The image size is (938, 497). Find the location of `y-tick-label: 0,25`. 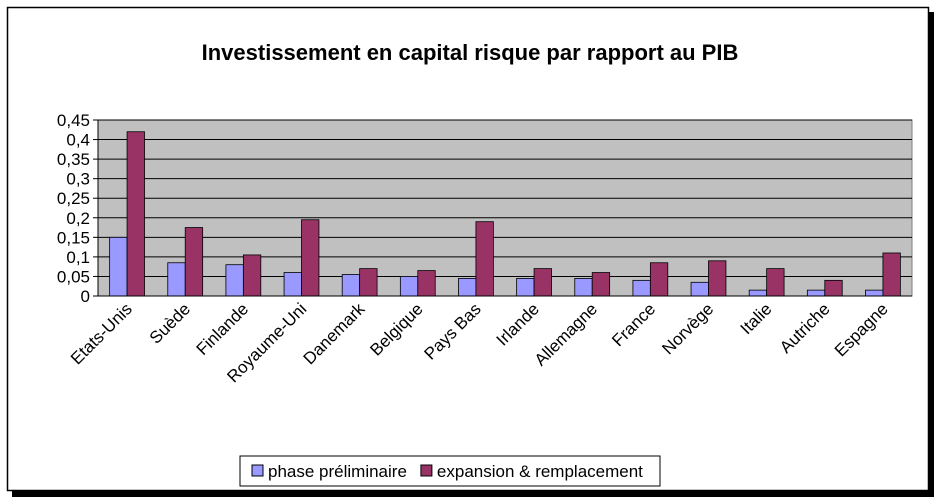

y-tick-label: 0,25 is located at coordinates (73, 198).